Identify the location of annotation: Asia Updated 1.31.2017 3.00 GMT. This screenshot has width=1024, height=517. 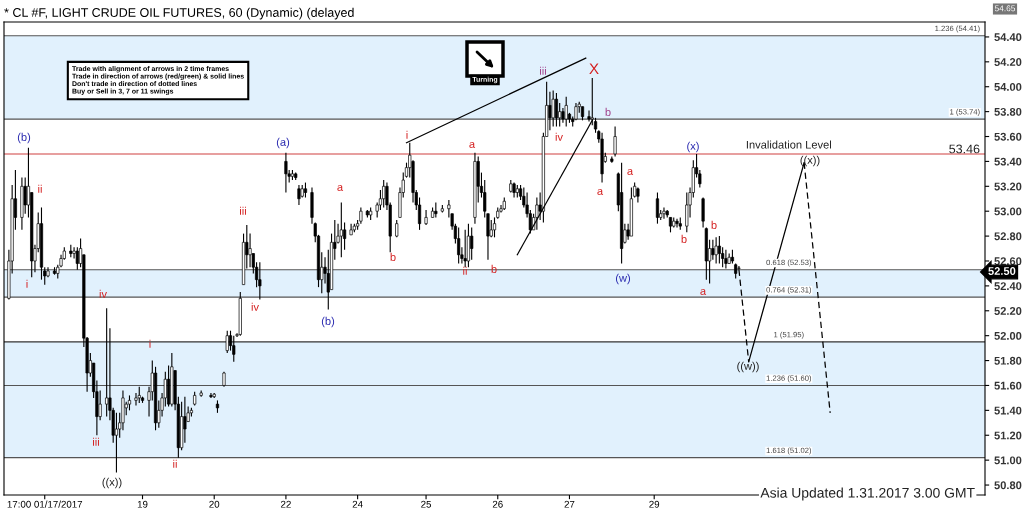
(867, 494).